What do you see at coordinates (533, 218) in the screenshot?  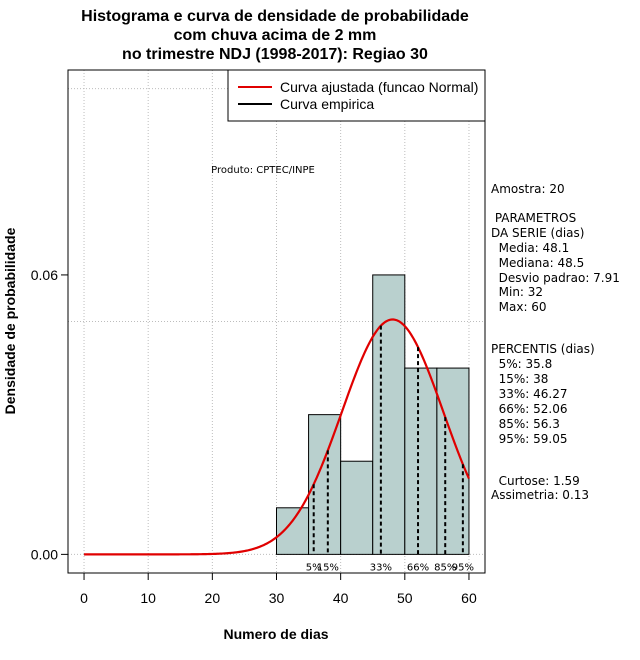 I see `params-heading-1: PARAMETROS` at bounding box center [533, 218].